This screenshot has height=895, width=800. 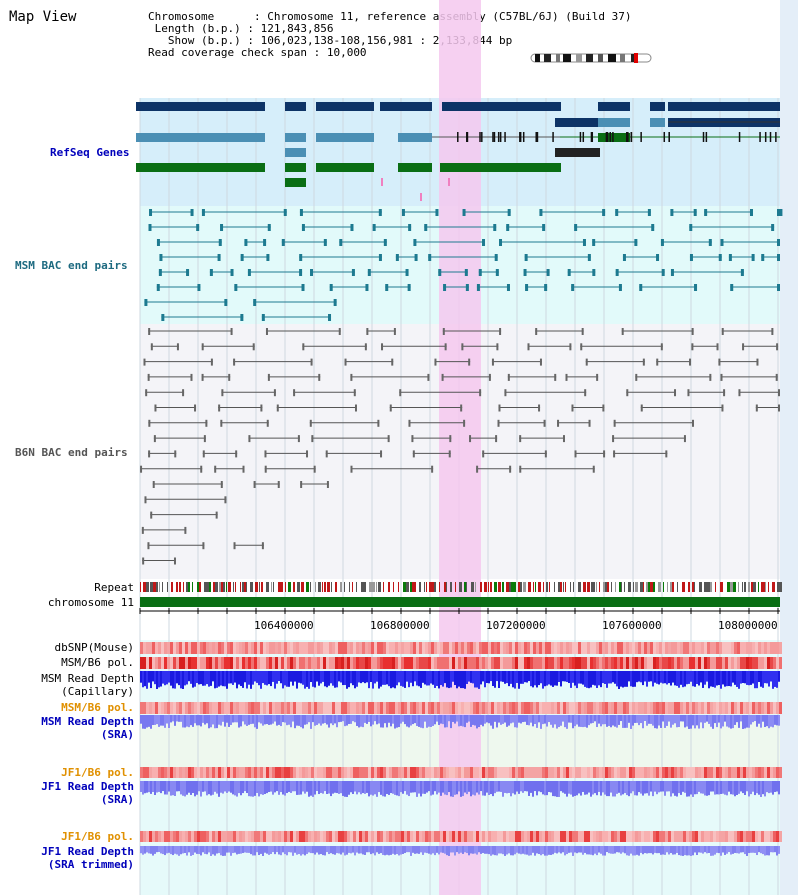 I want to click on msm-bac-pairs, so click(x=463, y=265).